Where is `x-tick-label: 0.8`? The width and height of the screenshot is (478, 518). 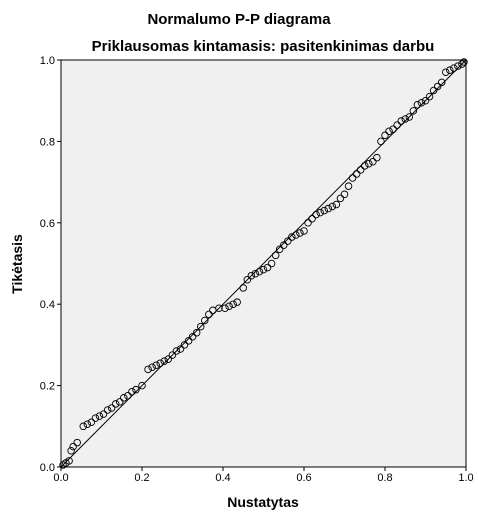 x-tick-label: 0.8 is located at coordinates (384, 478).